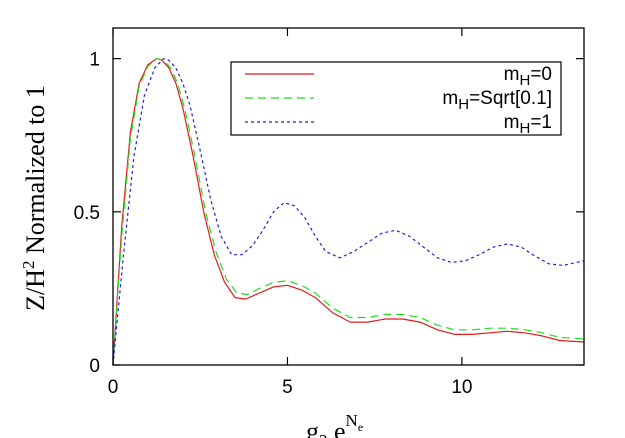  I want to click on legend-label-1: mH=0, so click(528, 76).